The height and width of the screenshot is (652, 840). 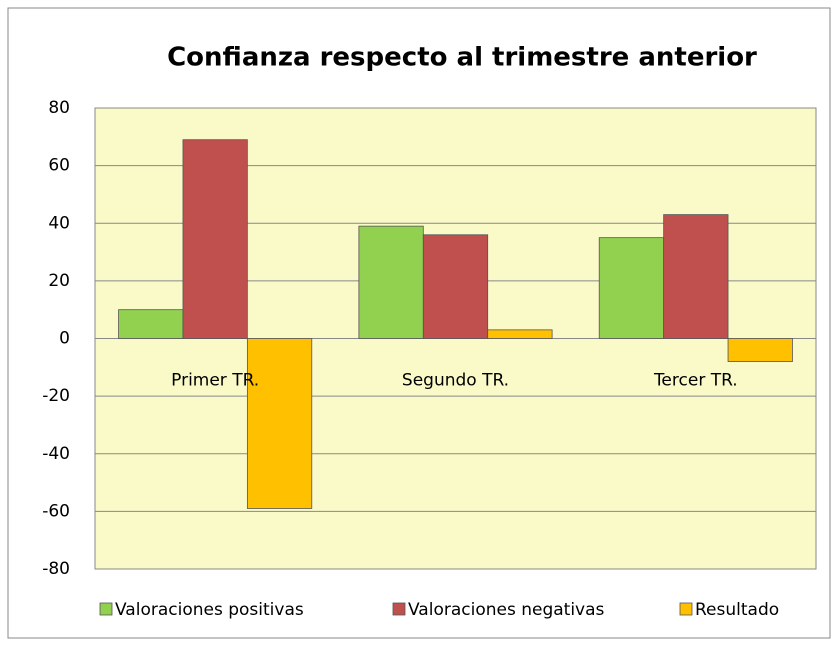 I want to click on chart-title: Confianza respecto al trimestre anterior, so click(x=462, y=58).